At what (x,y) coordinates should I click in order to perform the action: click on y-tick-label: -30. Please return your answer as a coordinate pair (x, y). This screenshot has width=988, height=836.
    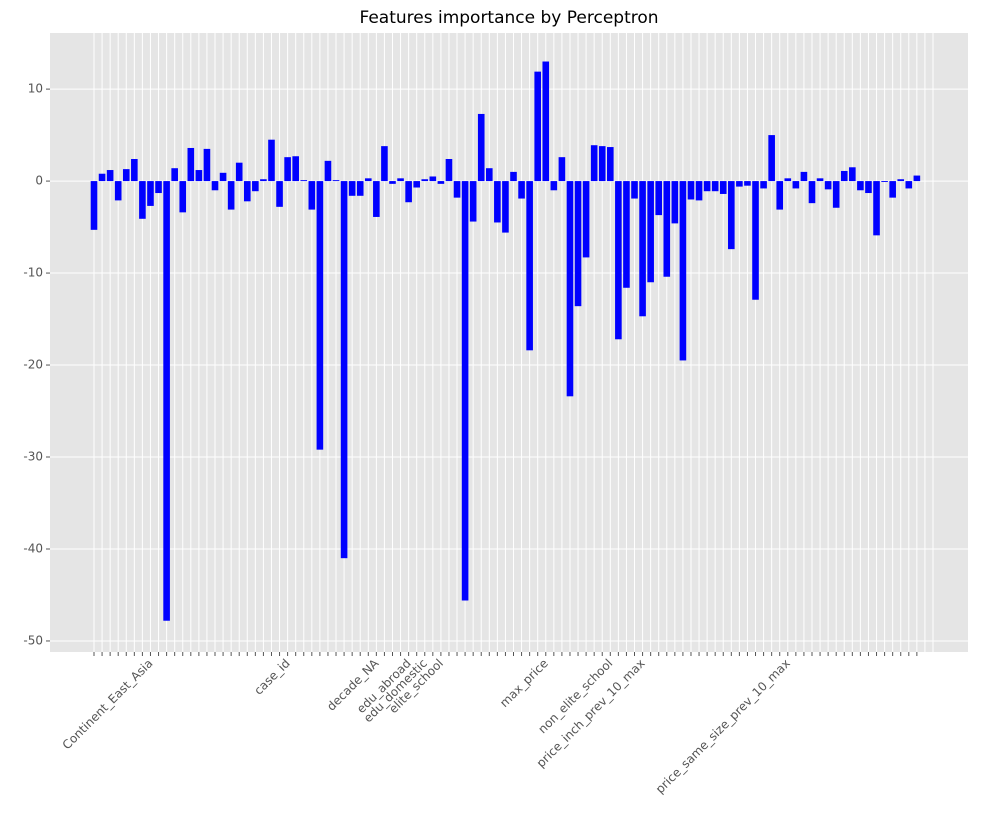
    Looking at the image, I should click on (33, 457).